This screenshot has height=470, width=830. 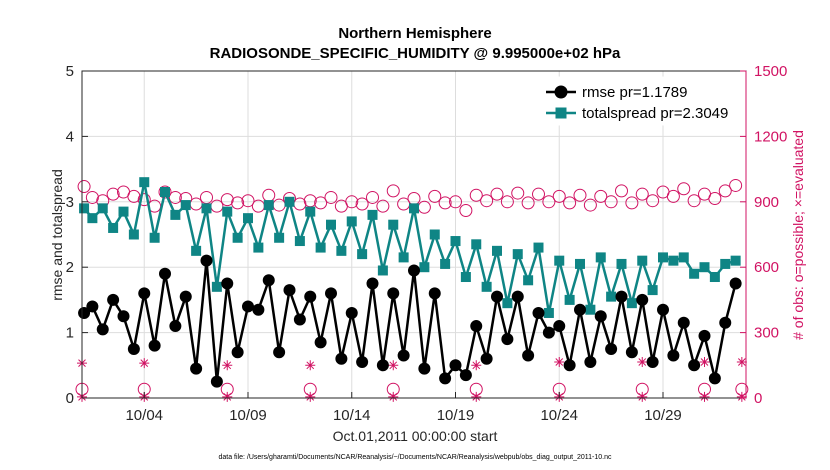 What do you see at coordinates (741, 362) in the screenshot?
I see `obs_evaluated-point` at bounding box center [741, 362].